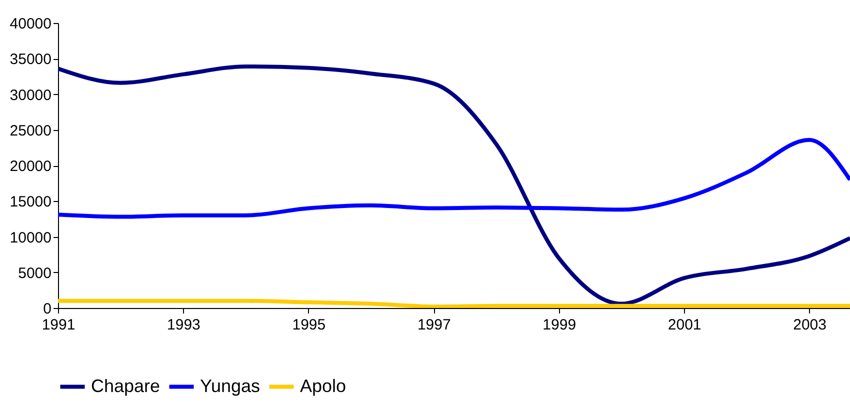  Describe the element at coordinates (434, 325) in the screenshot. I see `x-tick-label: 1997` at that location.